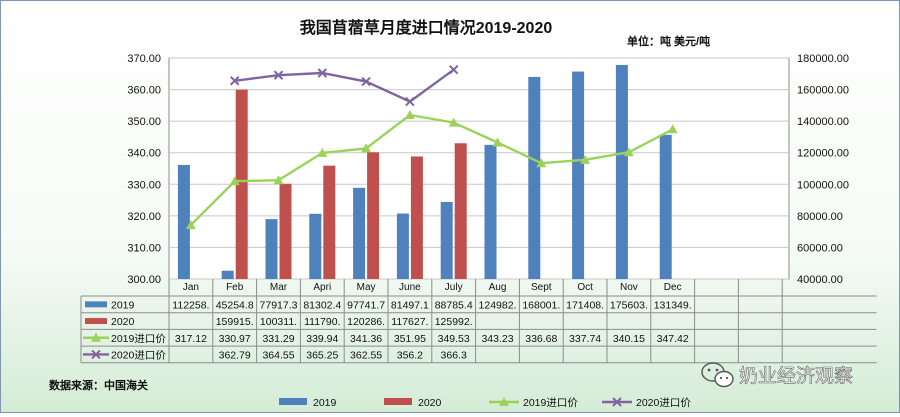  What do you see at coordinates (629, 287) in the screenshot?
I see `x-axis-tick-label: Nov` at bounding box center [629, 287].